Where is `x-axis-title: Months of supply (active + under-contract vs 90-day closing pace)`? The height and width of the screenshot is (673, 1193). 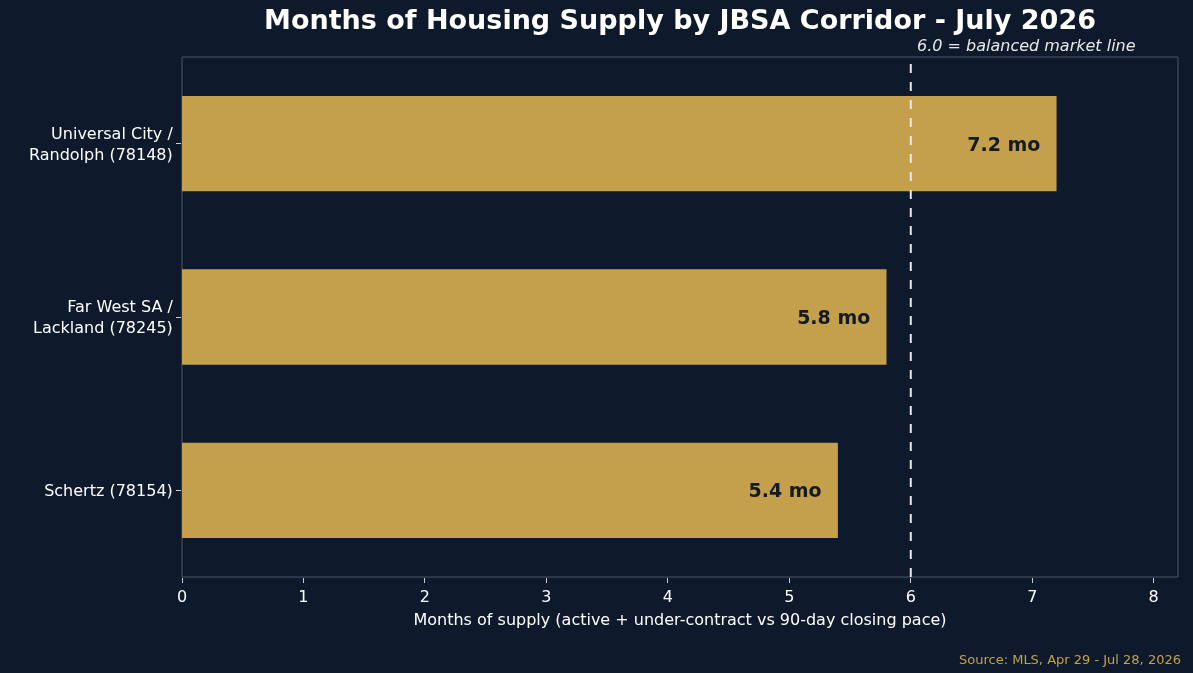 x-axis-title: Months of supply (active + under-contract vs 90-day closing pace) is located at coordinates (680, 619).